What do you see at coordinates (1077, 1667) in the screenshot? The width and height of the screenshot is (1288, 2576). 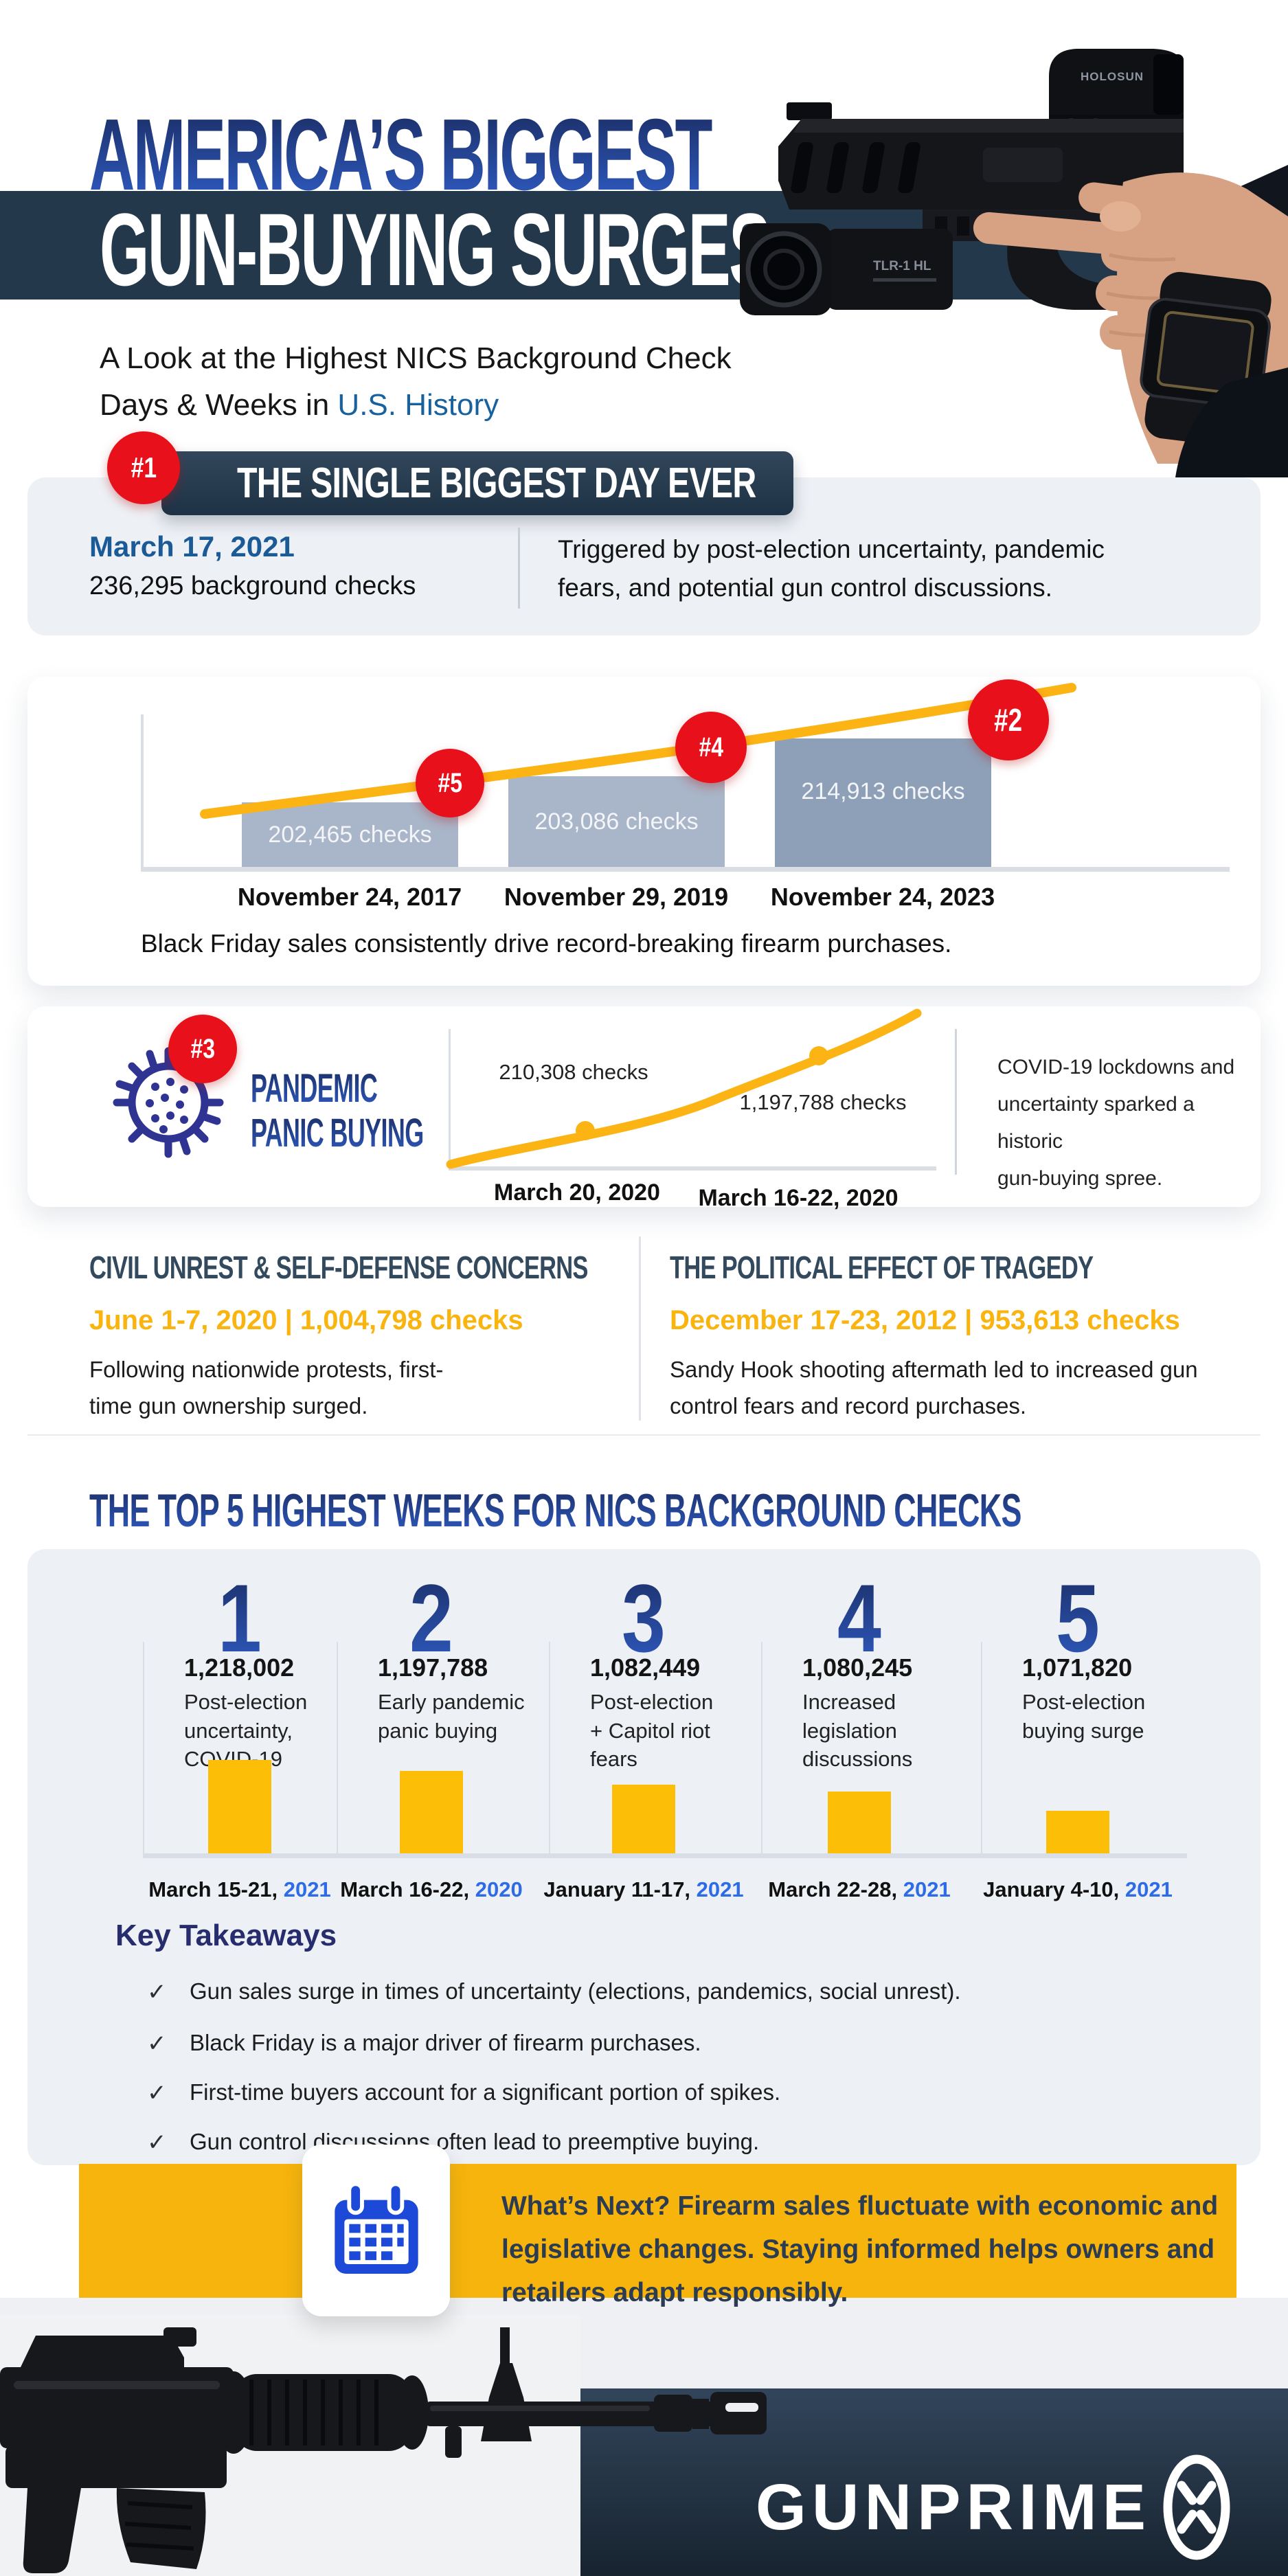 I see `t5-value-5: 1,071,820` at bounding box center [1077, 1667].